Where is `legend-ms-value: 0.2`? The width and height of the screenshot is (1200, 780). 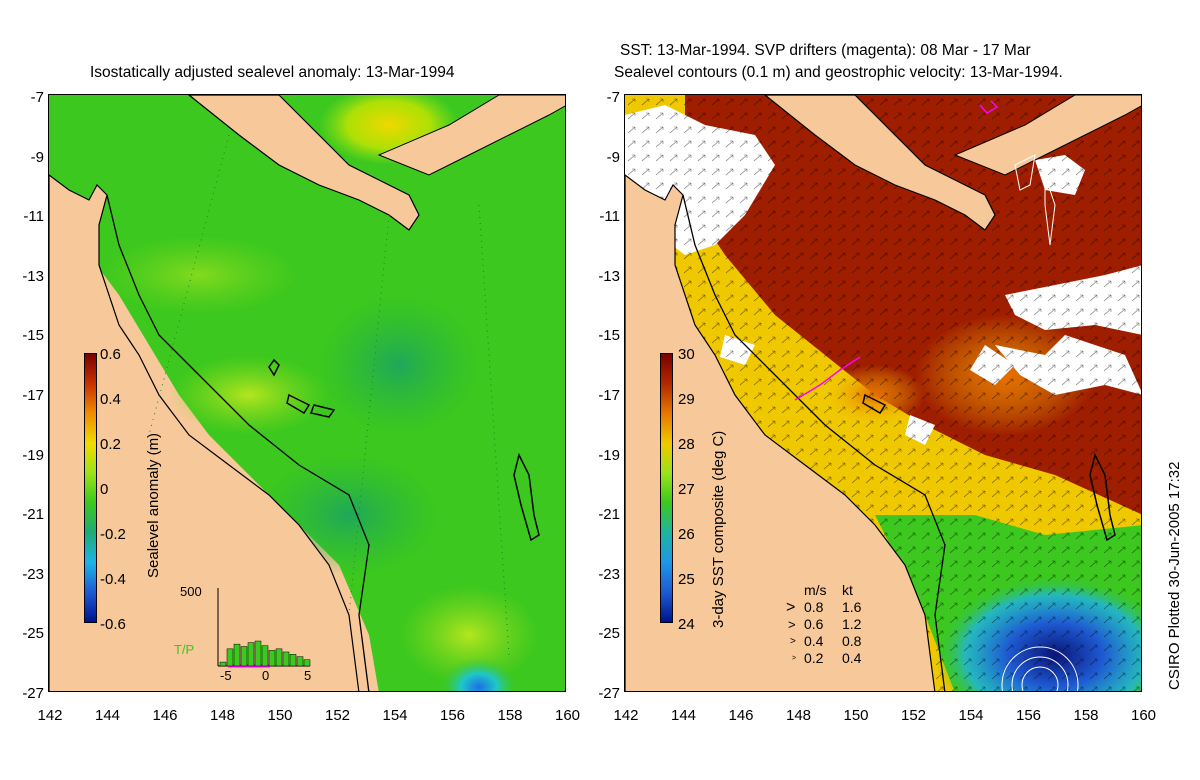 legend-ms-value: 0.2 is located at coordinates (814, 658).